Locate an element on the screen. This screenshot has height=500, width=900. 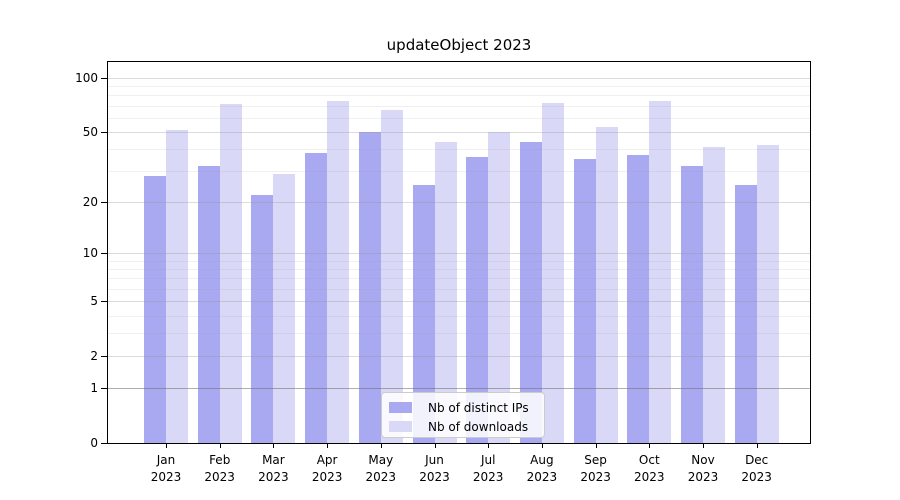
y-tick-label: 100 is located at coordinates (86, 77).